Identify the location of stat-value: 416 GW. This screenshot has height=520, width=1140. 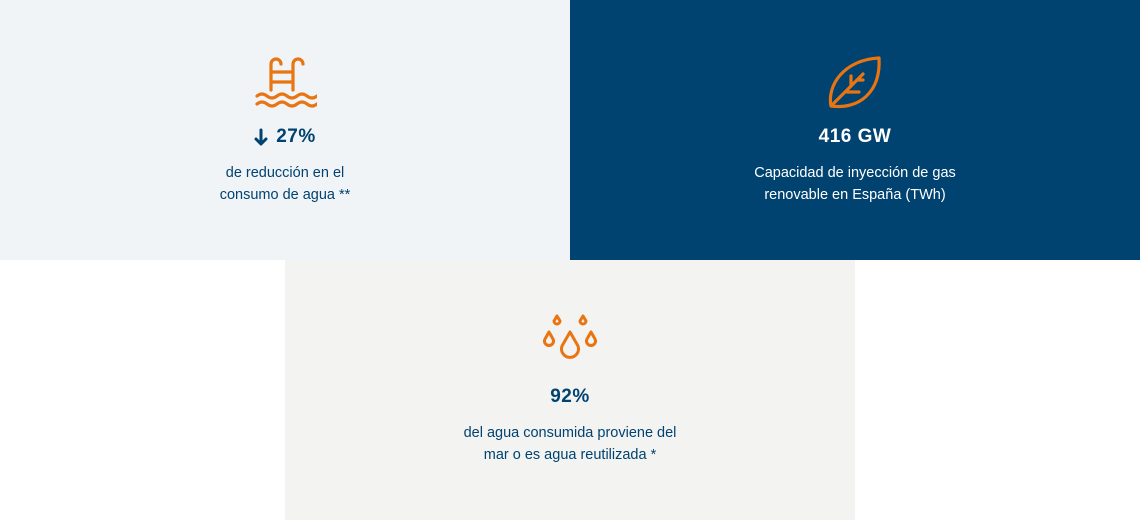
(855, 136).